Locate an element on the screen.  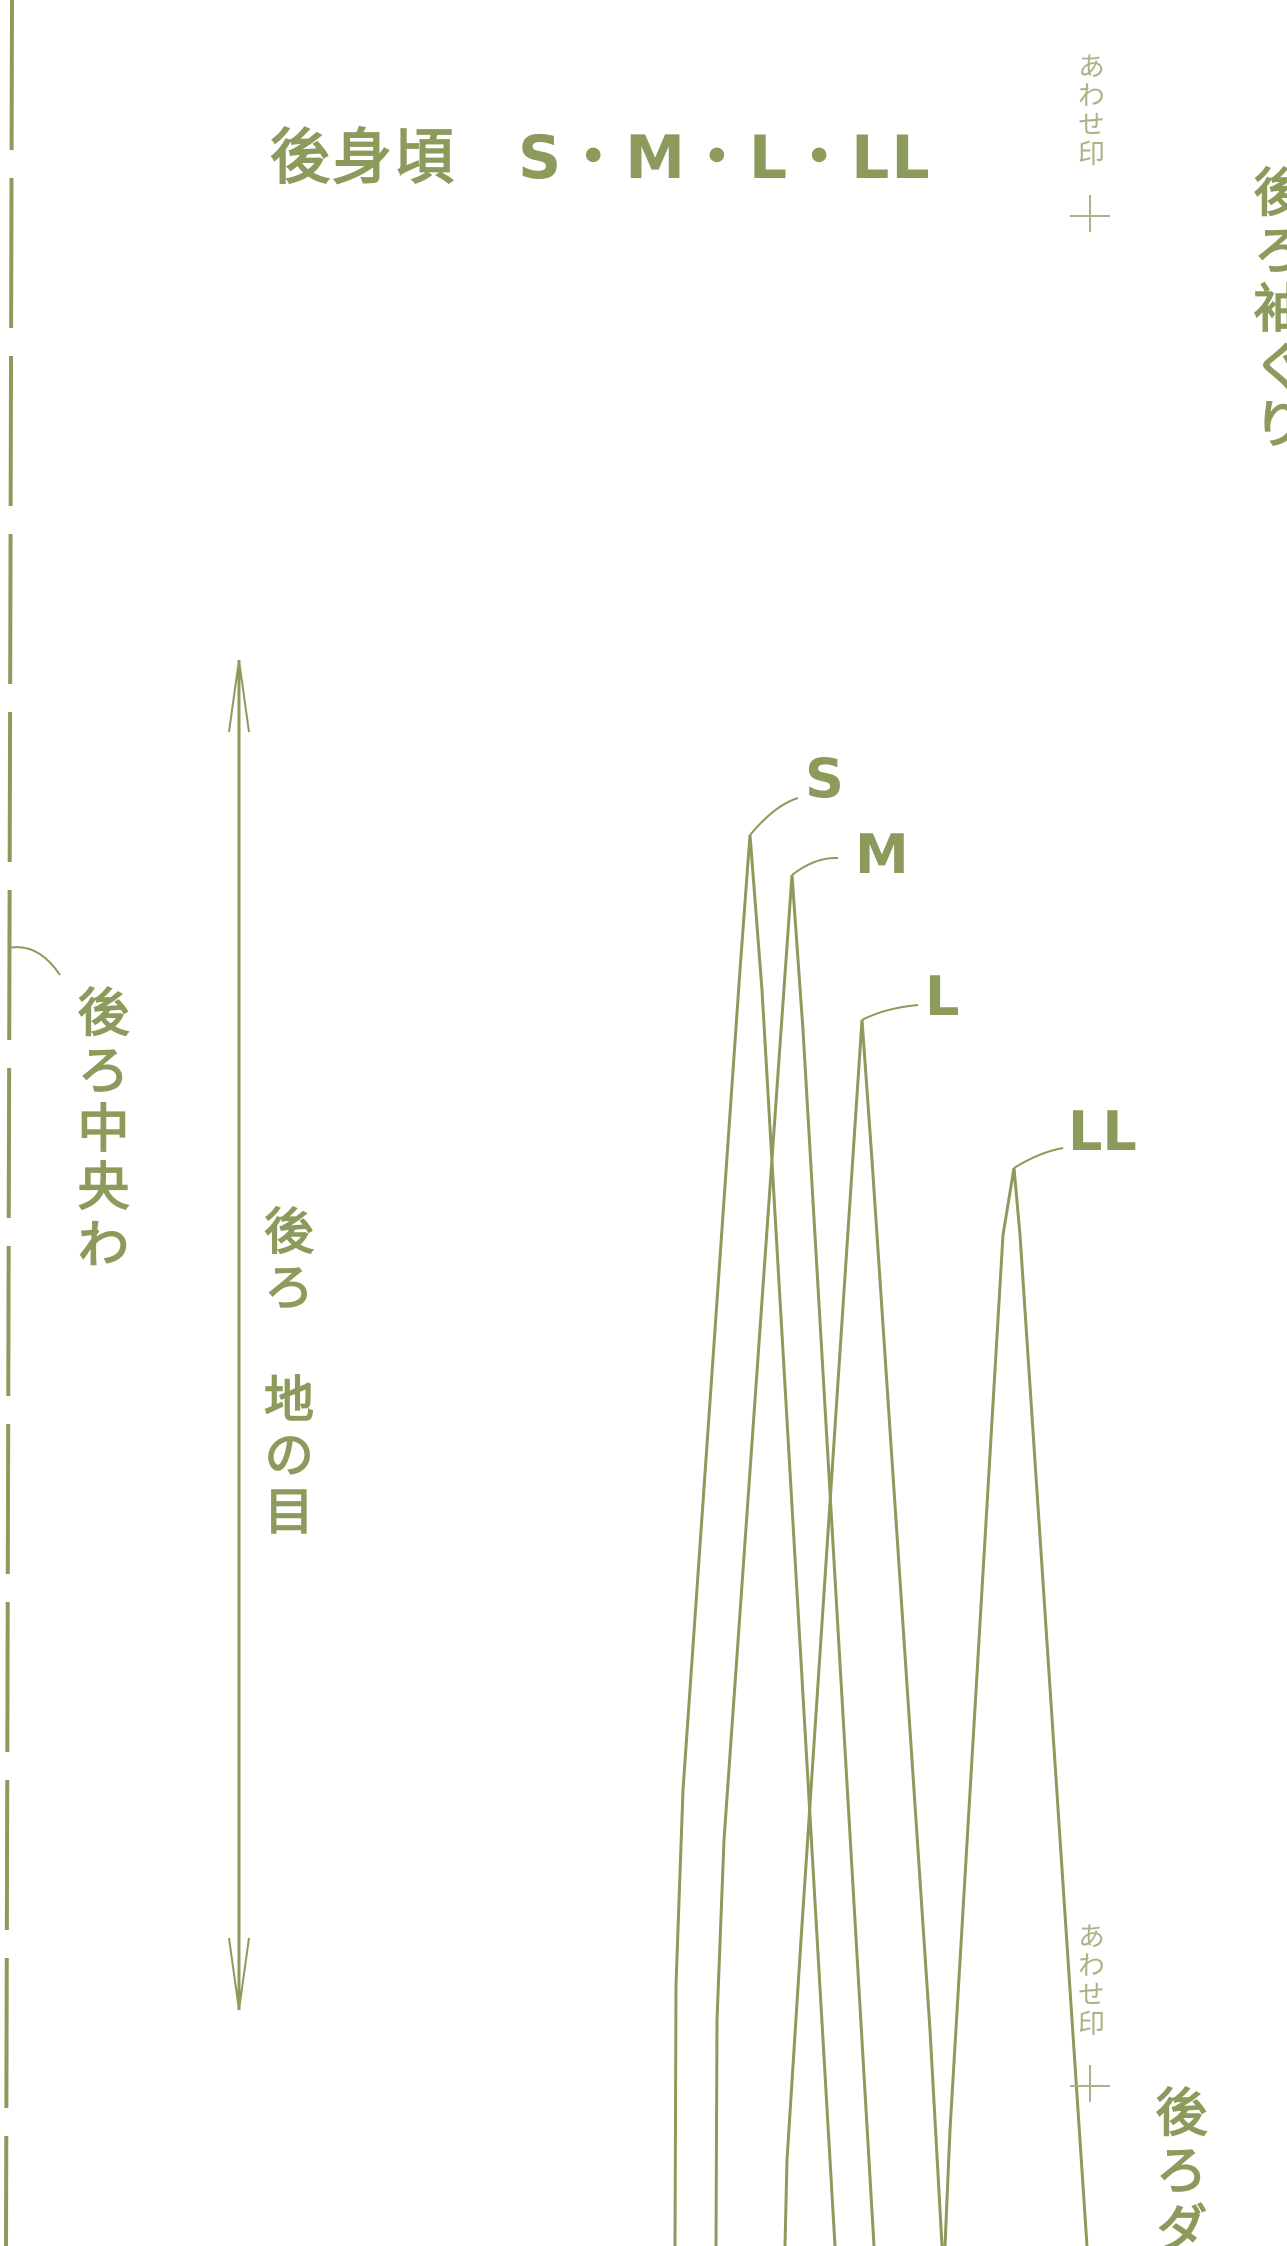
leader-ll is located at coordinates (1038, 1158).